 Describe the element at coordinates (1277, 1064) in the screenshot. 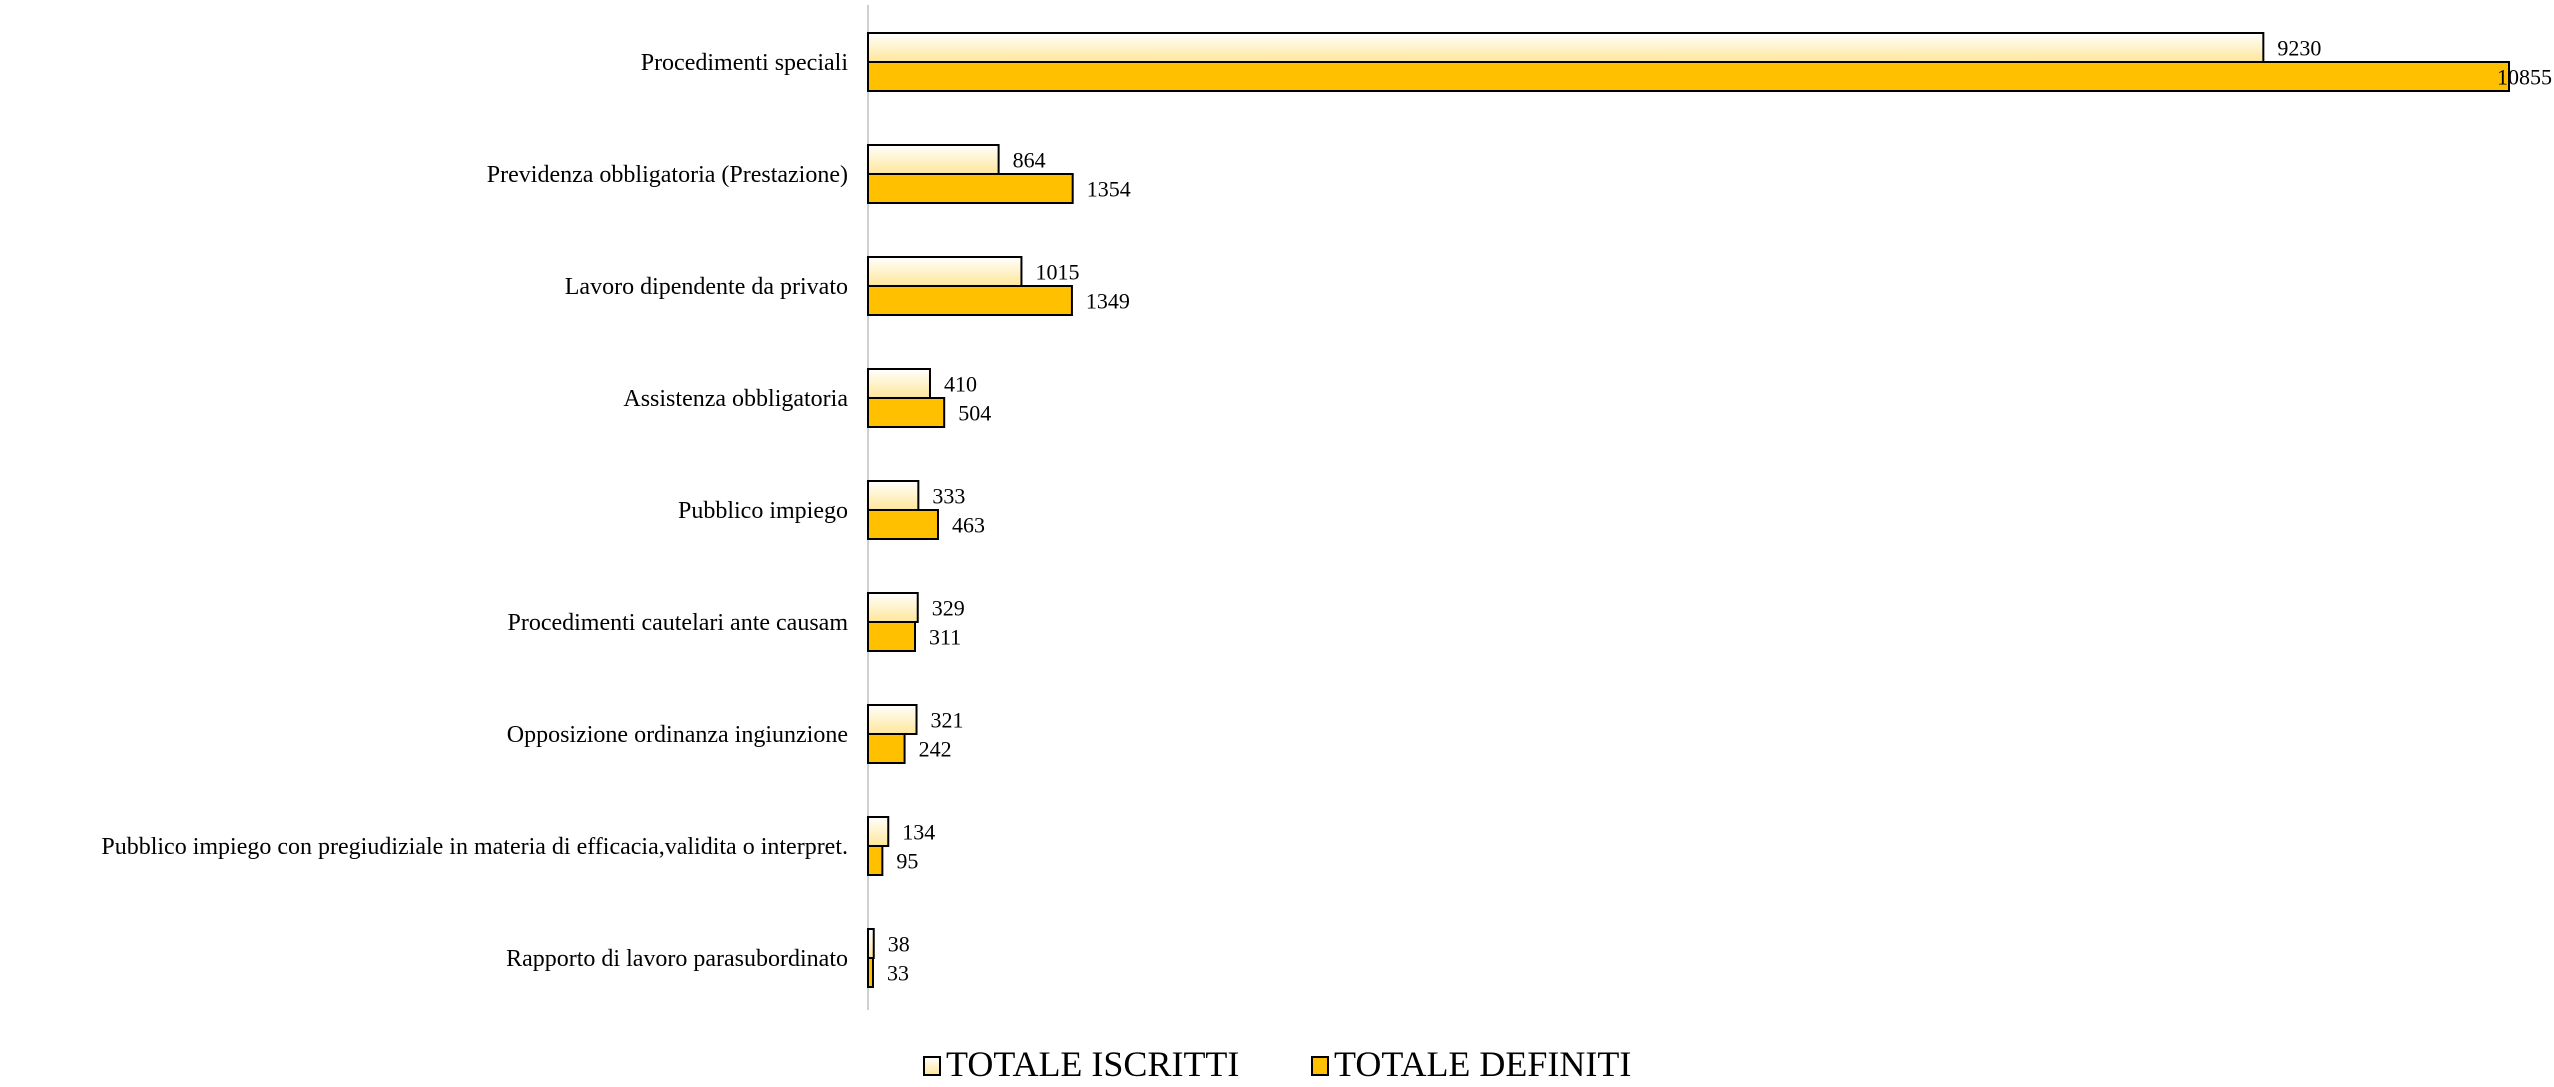

I see `legend: TOTALE ISCRITTI TOTALE DEFINITI` at that location.